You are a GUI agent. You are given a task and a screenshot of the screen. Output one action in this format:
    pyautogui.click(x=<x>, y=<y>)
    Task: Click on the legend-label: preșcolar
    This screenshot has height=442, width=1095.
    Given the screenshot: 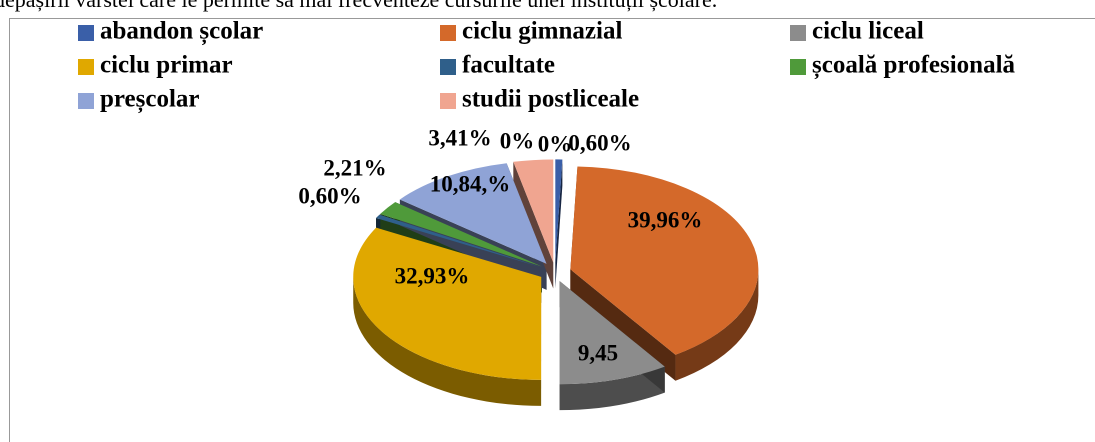 What is the action you would take?
    pyautogui.click(x=150, y=100)
    